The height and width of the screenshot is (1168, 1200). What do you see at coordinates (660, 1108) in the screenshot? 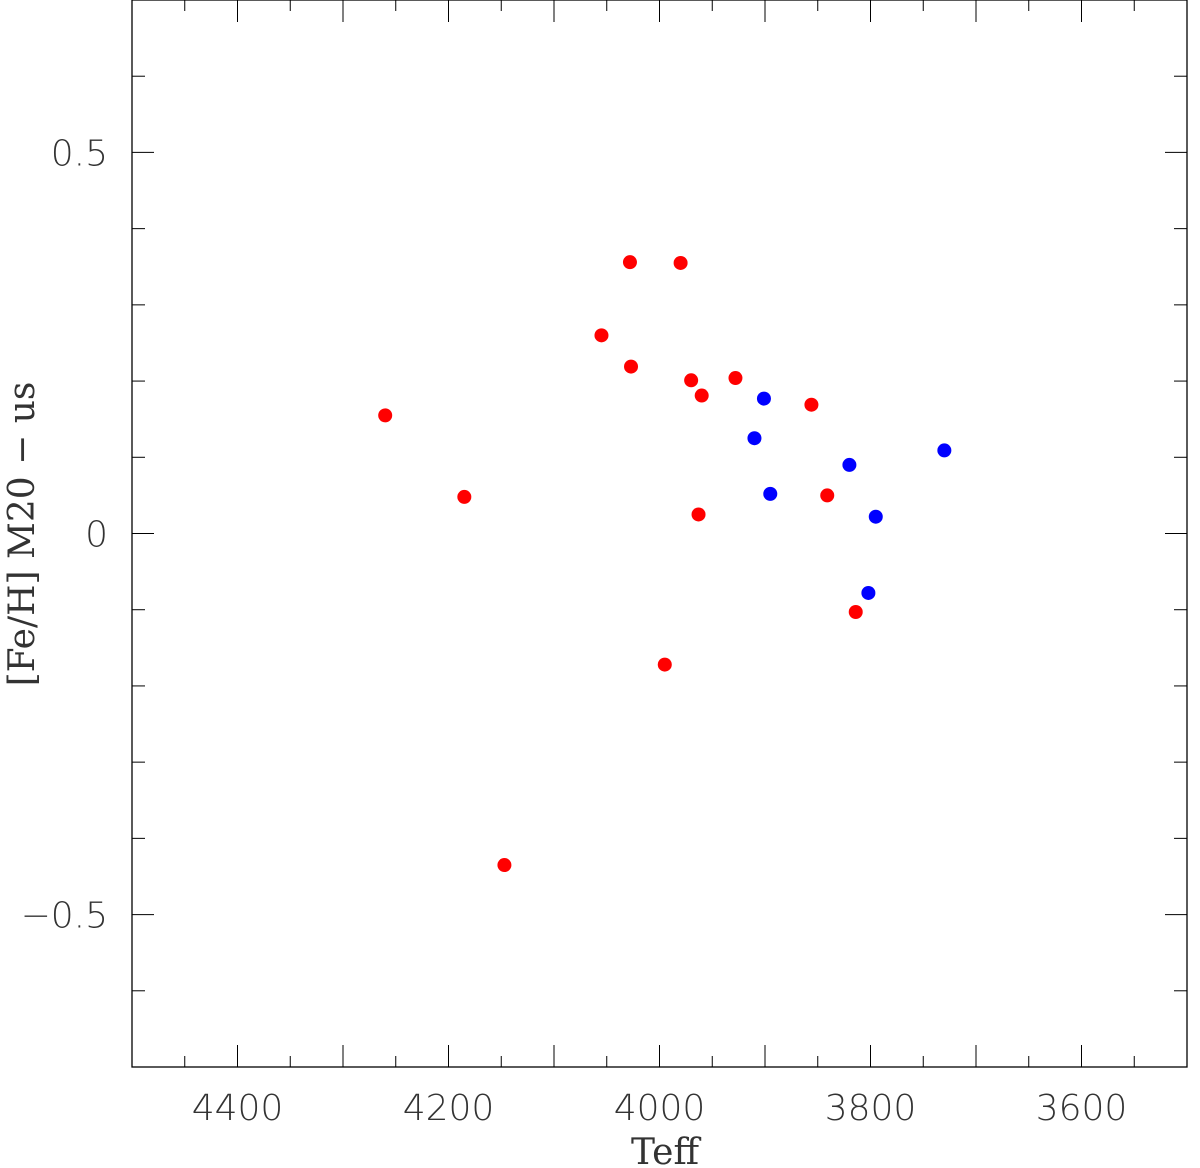
I see `x-tick-label: 4000` at bounding box center [660, 1108].